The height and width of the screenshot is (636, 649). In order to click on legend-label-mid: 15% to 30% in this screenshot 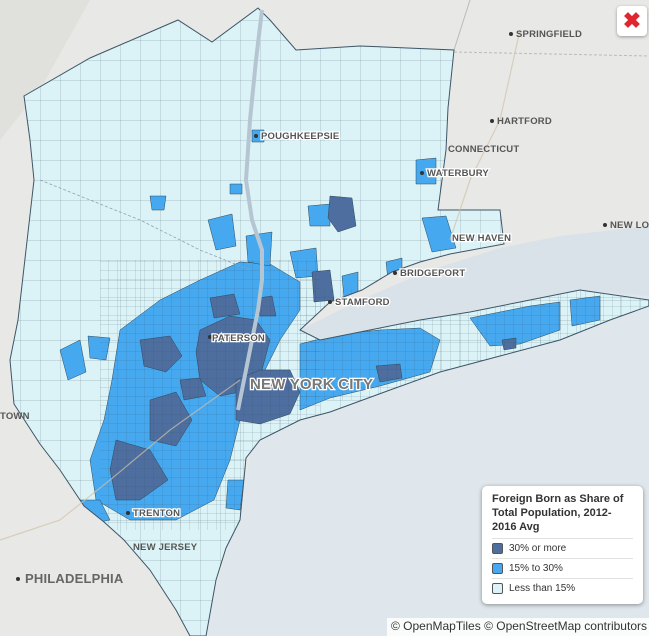, I will do `click(536, 568)`.